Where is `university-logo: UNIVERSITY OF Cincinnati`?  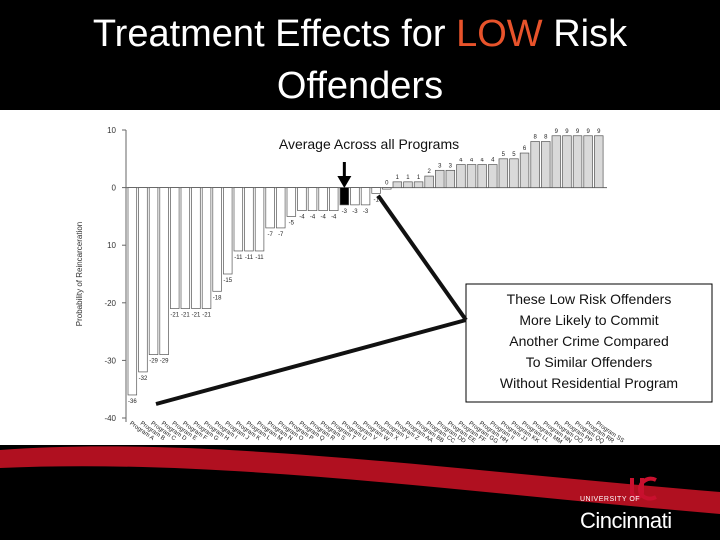
university-logo: UNIVERSITY OF Cincinnati is located at coordinates (640, 505).